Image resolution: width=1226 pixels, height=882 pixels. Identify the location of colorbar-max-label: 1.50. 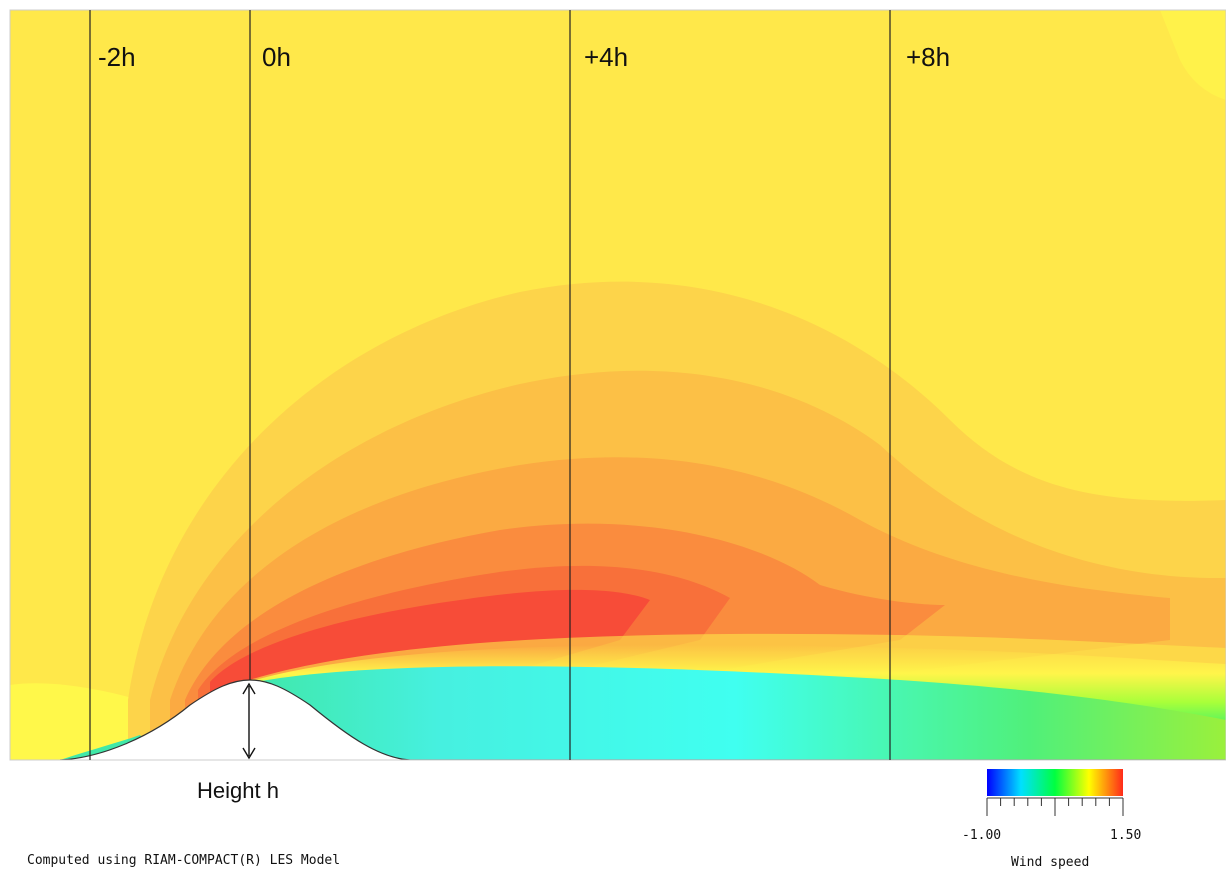
(1126, 835).